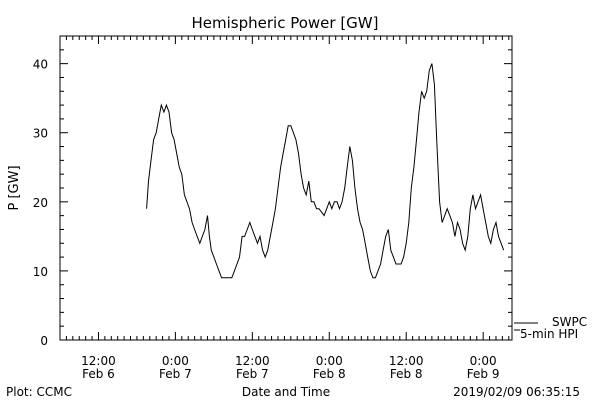 The height and width of the screenshot is (400, 600). I want to click on y-axis-label: P [GW], so click(14, 187).